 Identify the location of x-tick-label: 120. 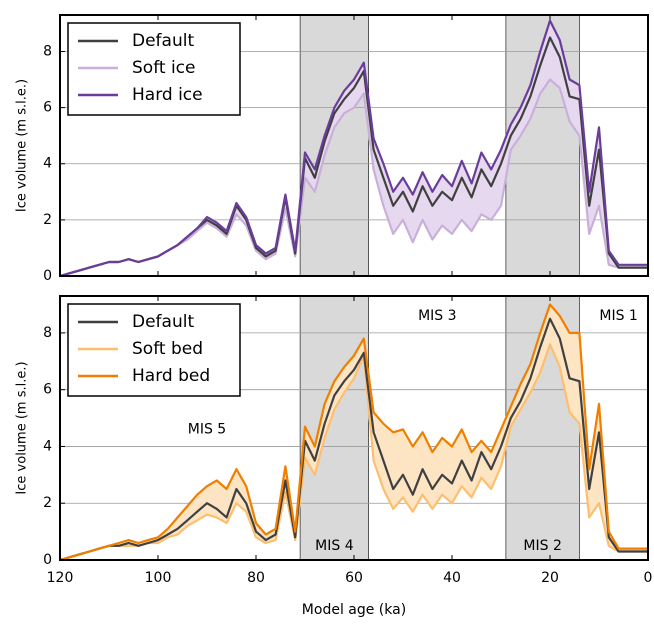
(60, 578).